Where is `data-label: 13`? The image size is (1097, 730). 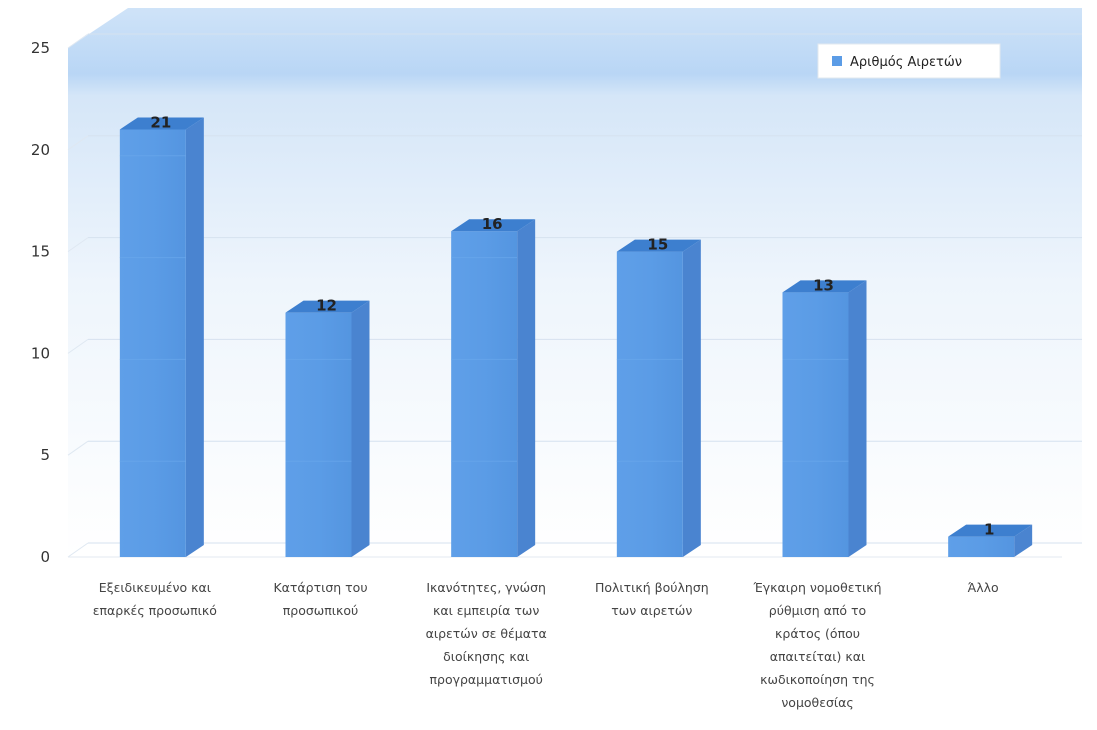 data-label: 13 is located at coordinates (823, 285).